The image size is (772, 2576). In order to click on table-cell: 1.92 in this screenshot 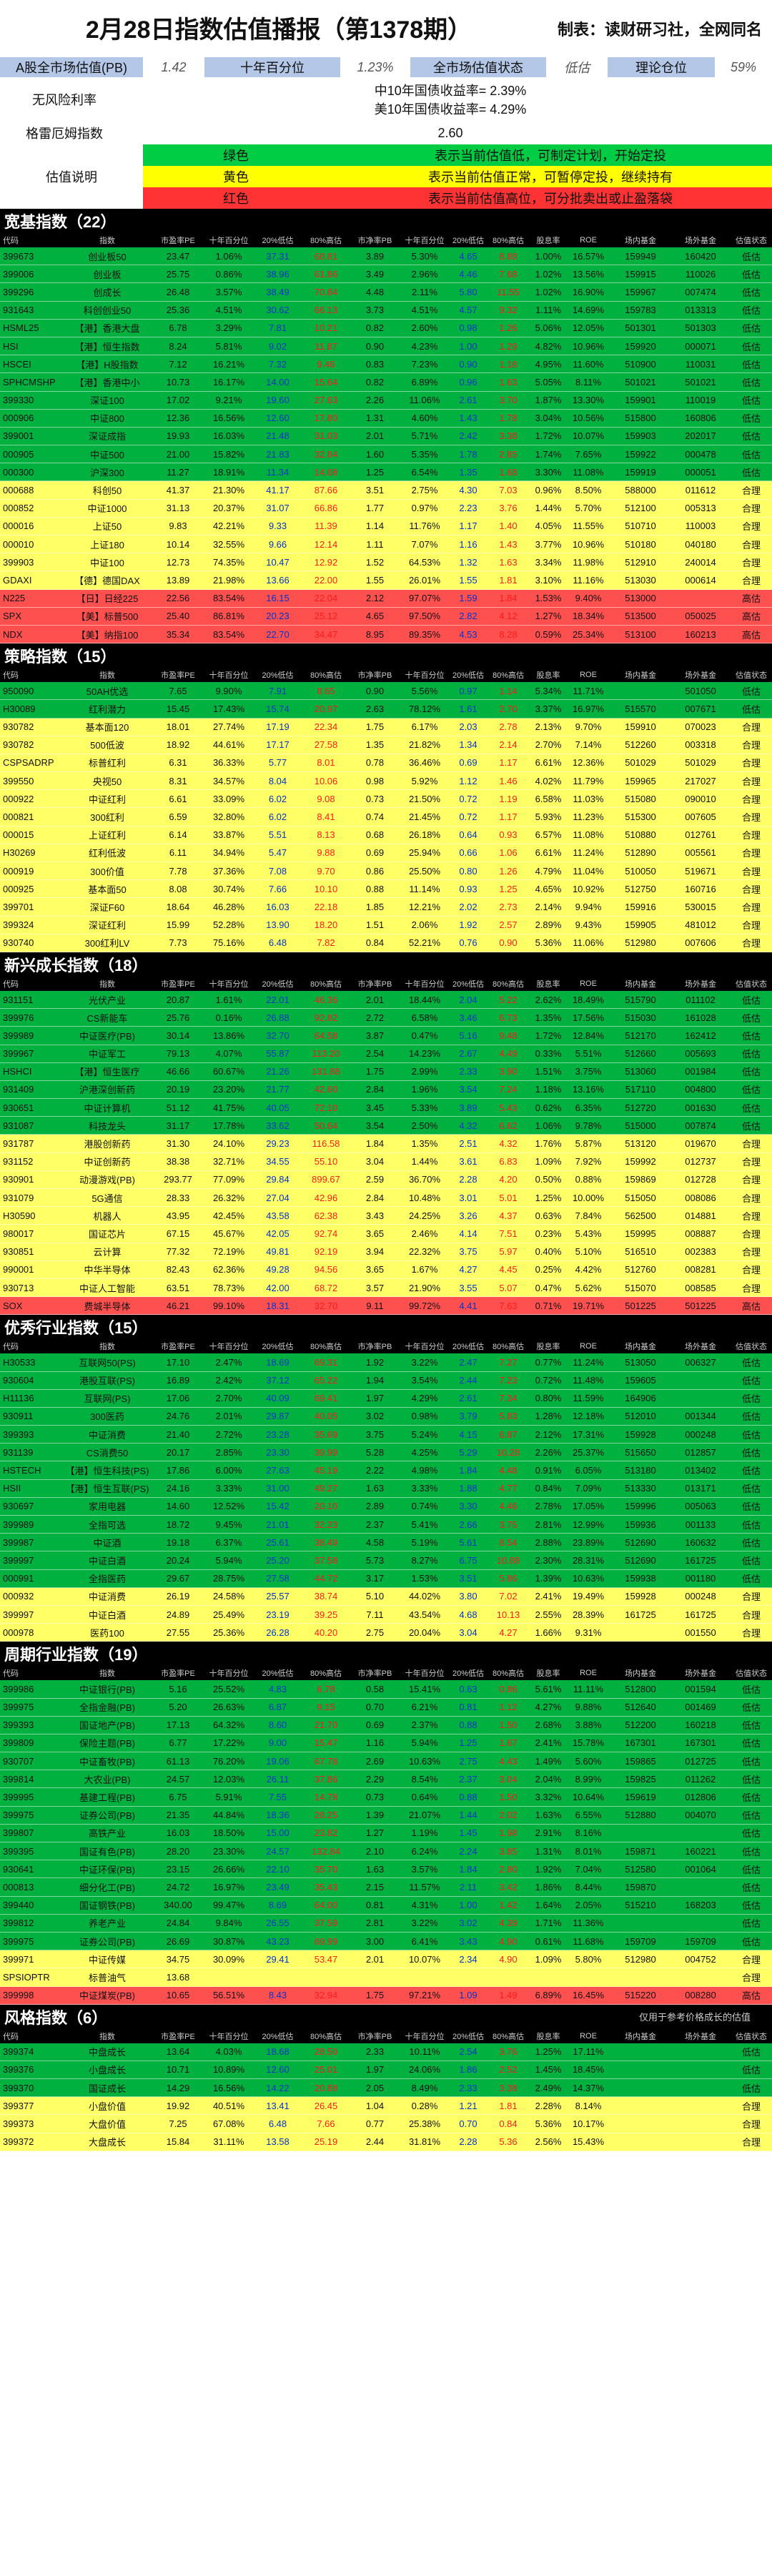, I will do `click(468, 925)`.